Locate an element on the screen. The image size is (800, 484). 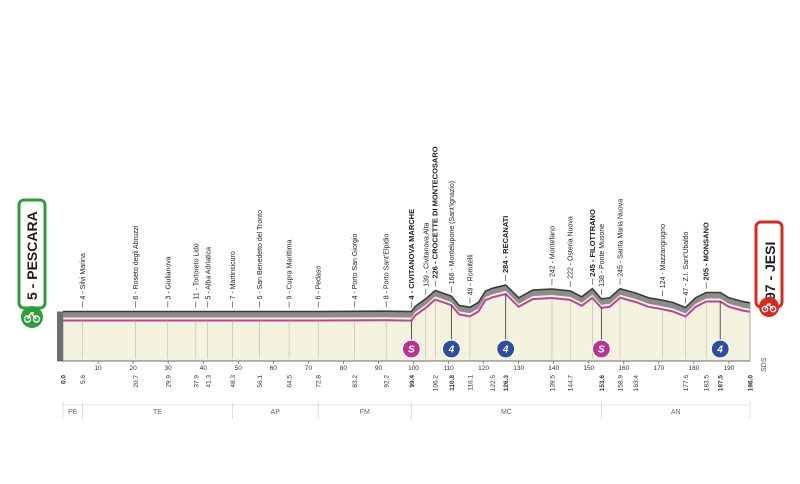
km-mark-0: 0.0 is located at coordinates (64, 379).